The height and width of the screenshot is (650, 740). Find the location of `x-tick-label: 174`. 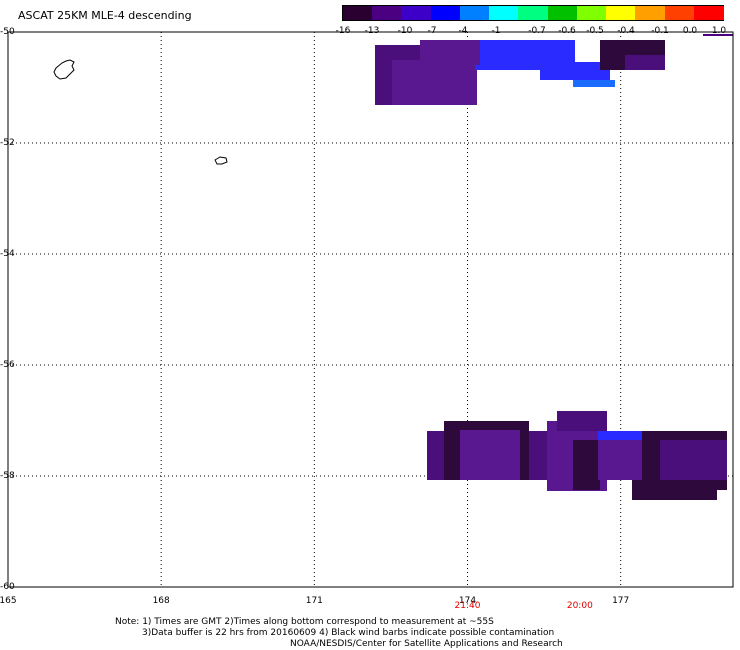

x-tick-label: 174 is located at coordinates (467, 601).